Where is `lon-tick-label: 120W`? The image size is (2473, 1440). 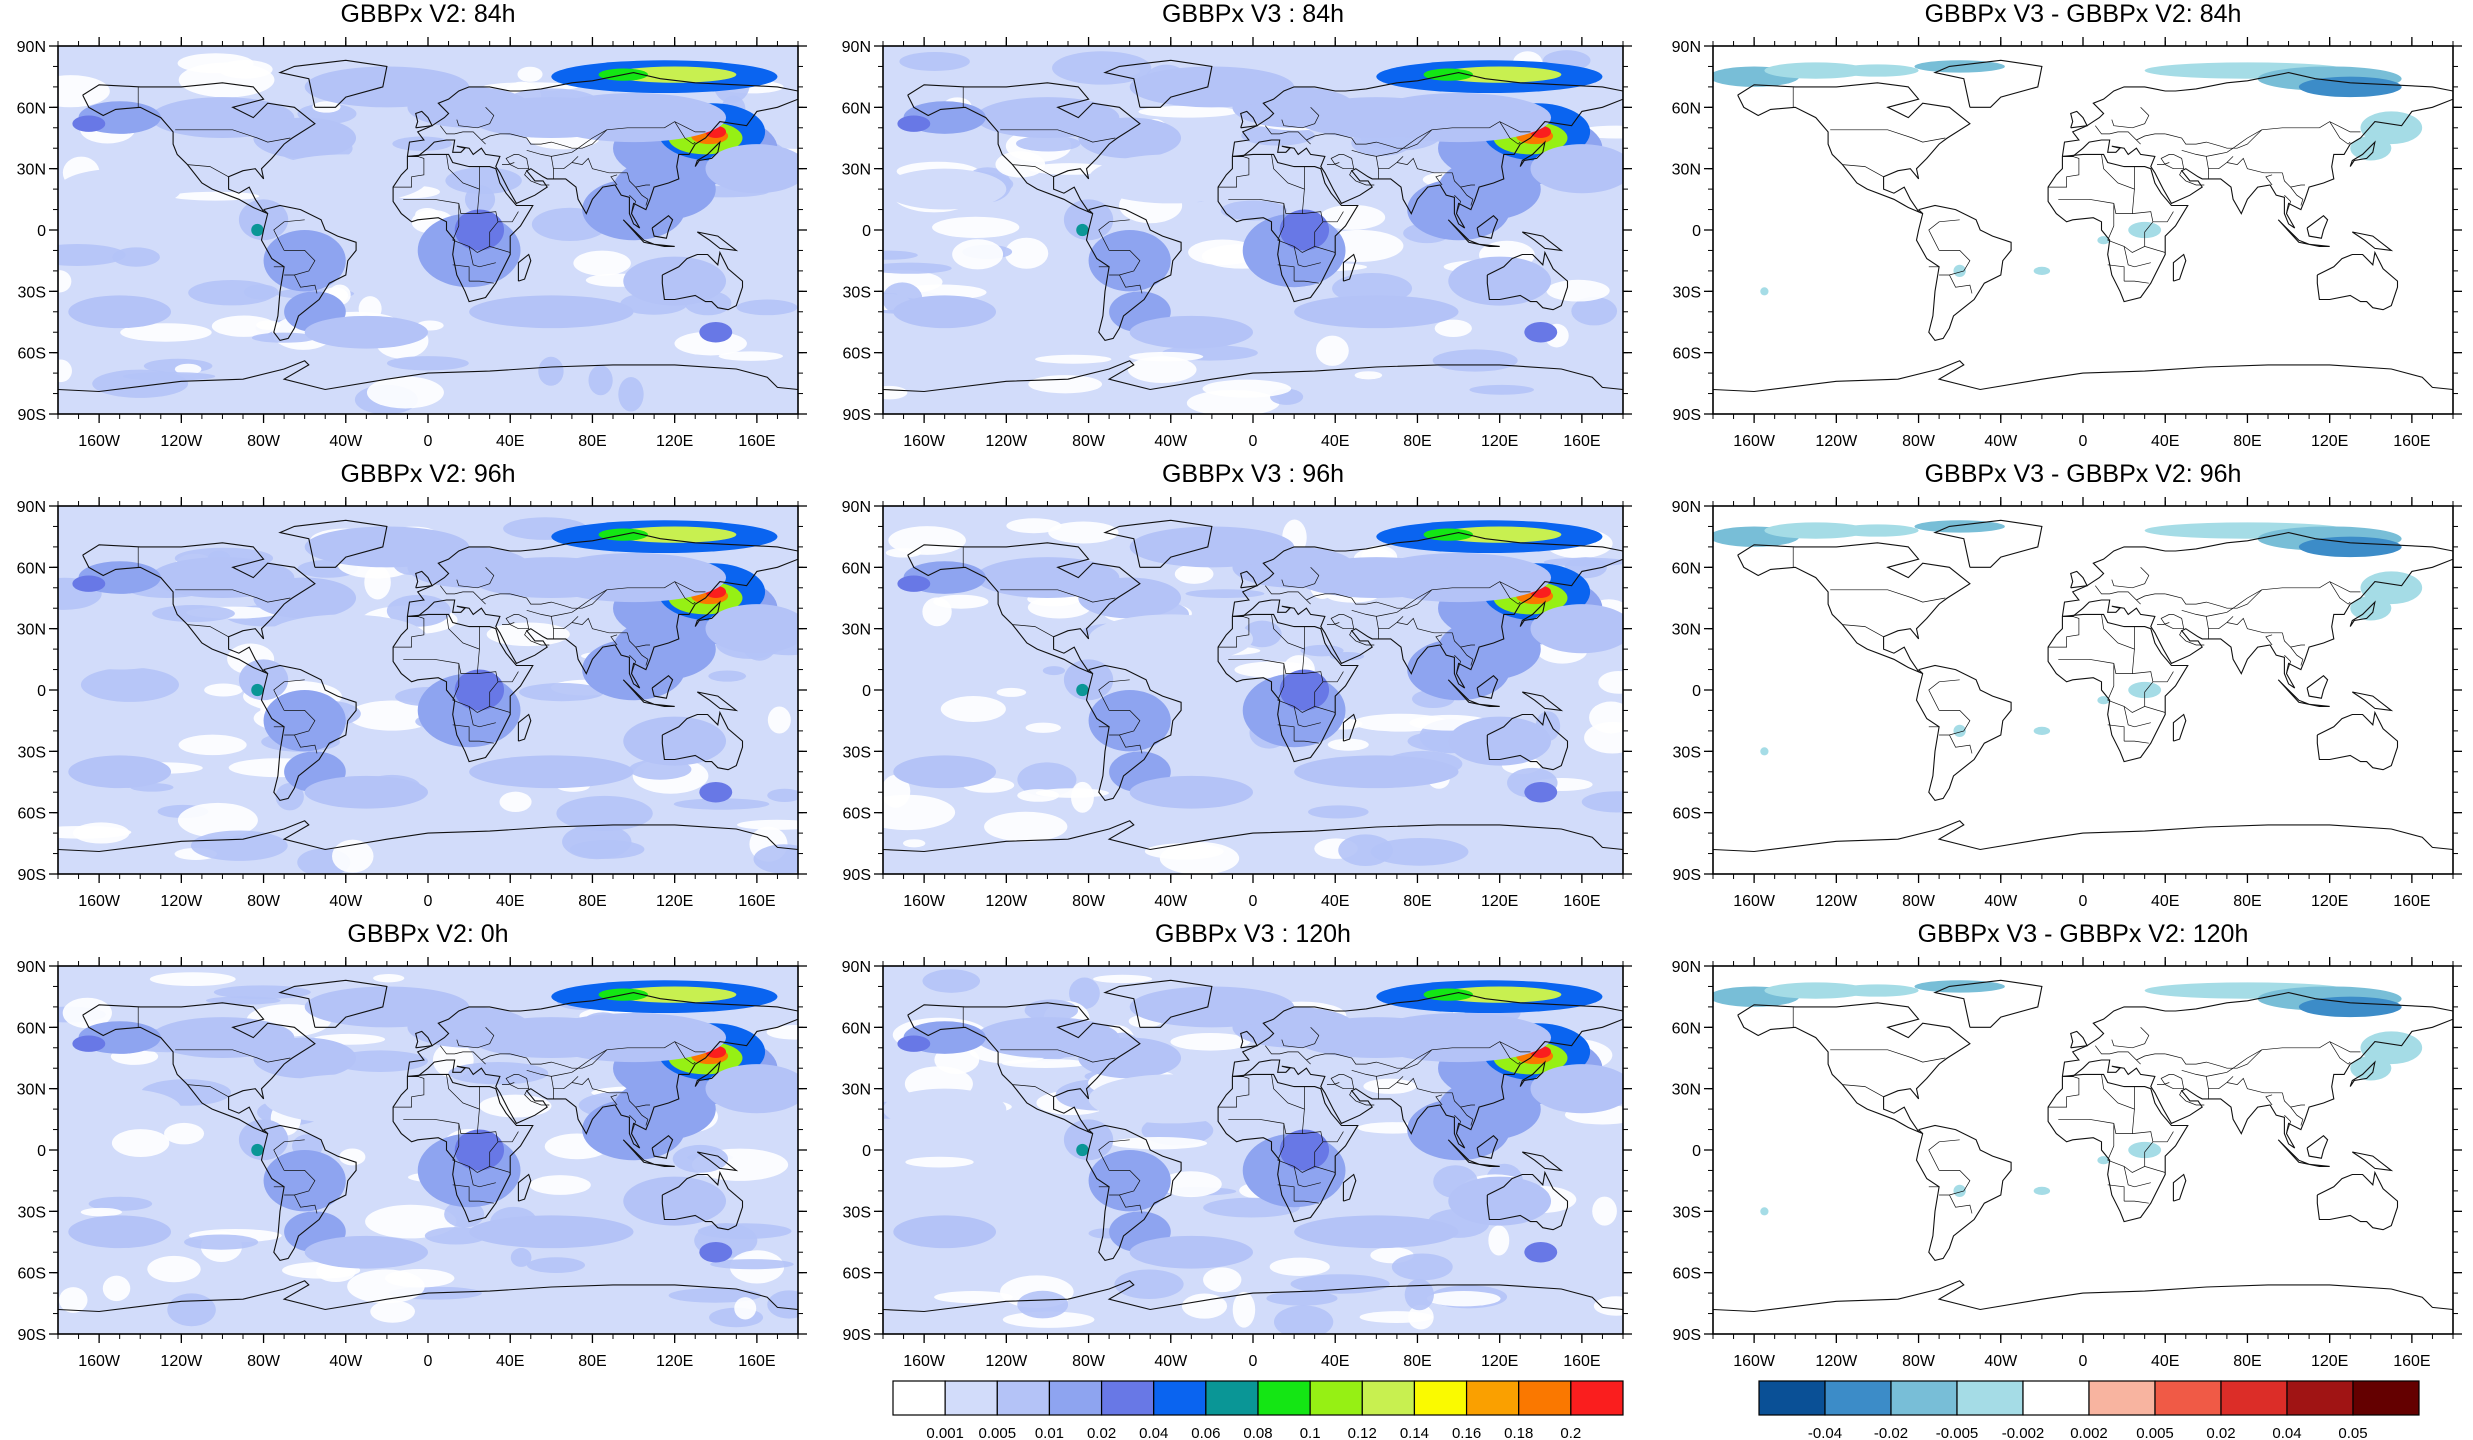
lon-tick-label: 120W is located at coordinates (1006, 901).